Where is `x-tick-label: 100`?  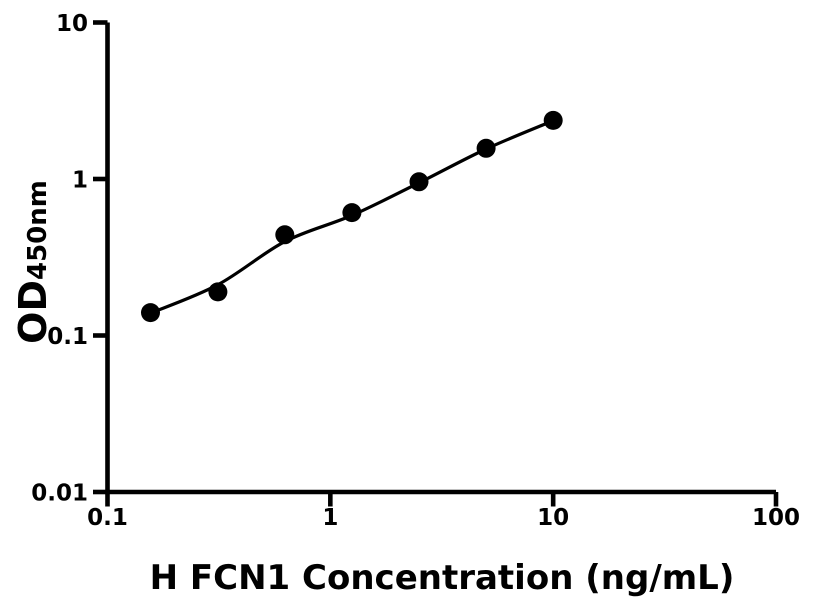 x-tick-label: 100 is located at coordinates (776, 518).